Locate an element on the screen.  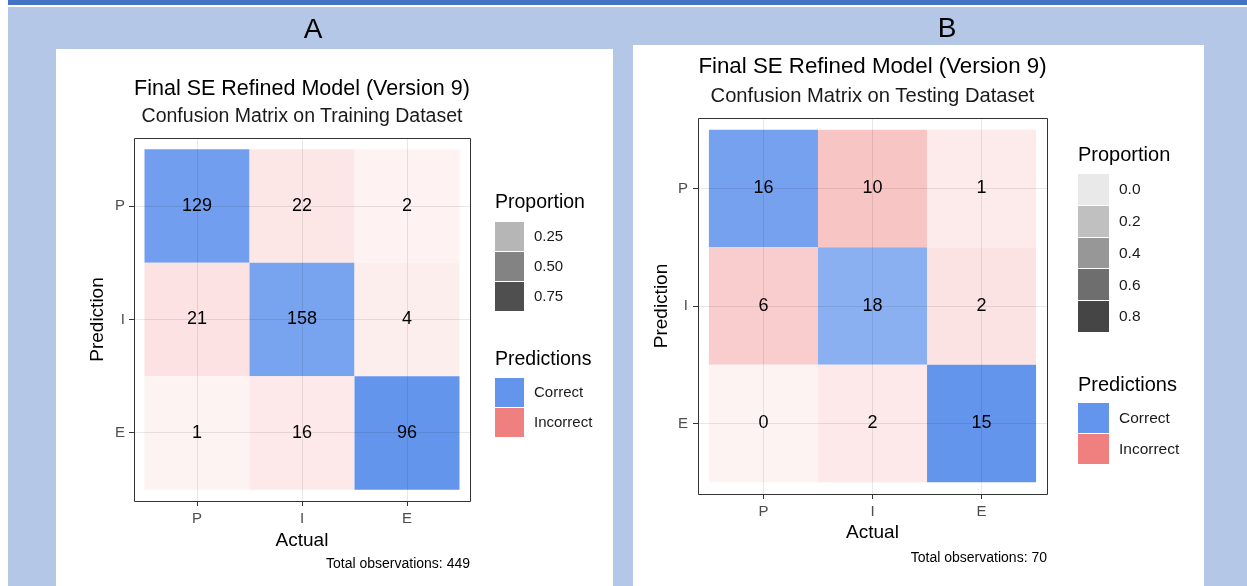
data-label: 10 is located at coordinates (872, 187).